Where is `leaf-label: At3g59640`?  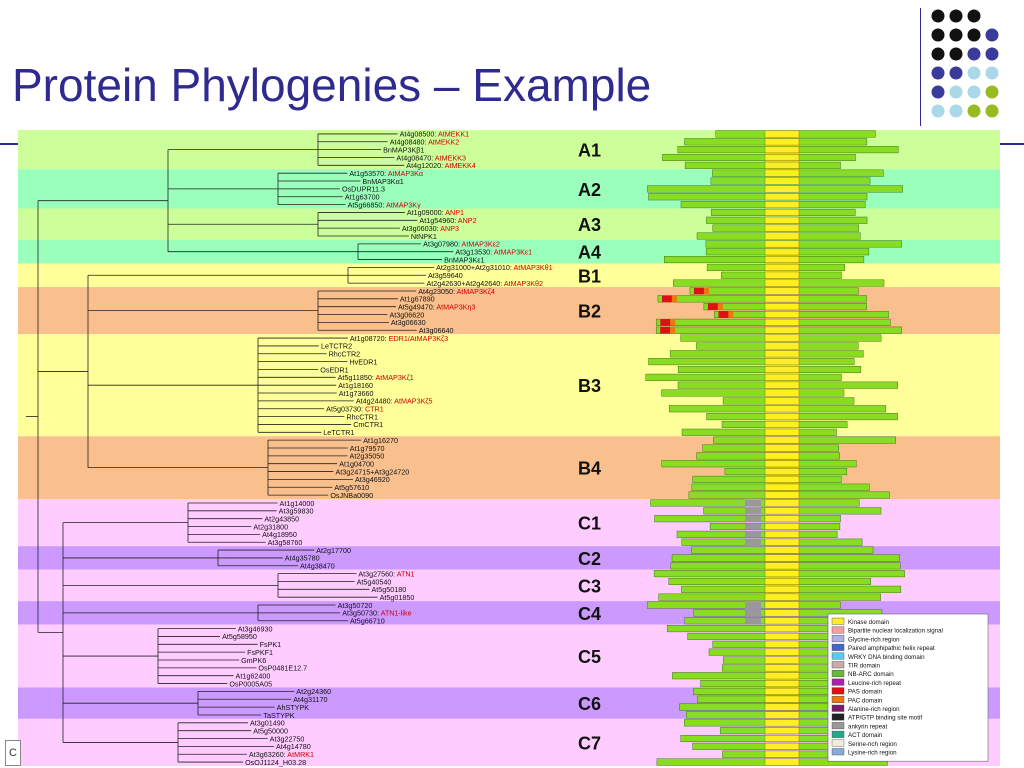 leaf-label: At3g59640 is located at coordinates (445, 275).